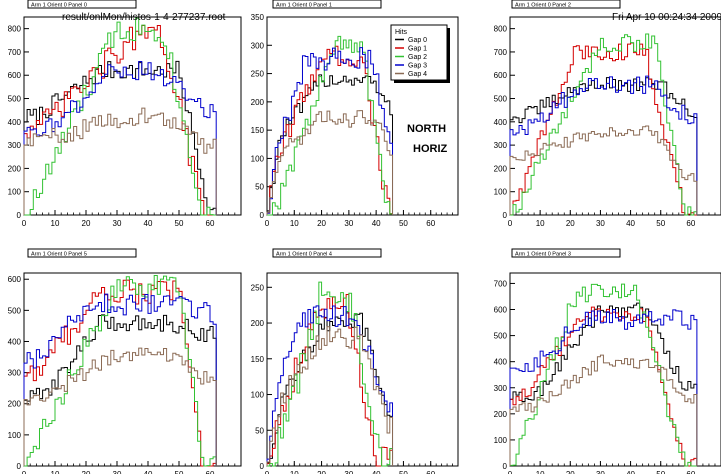 This screenshot has width=721, height=474. What do you see at coordinates (417, 49) in the screenshot?
I see `legend-entry: Gap 1` at bounding box center [417, 49].